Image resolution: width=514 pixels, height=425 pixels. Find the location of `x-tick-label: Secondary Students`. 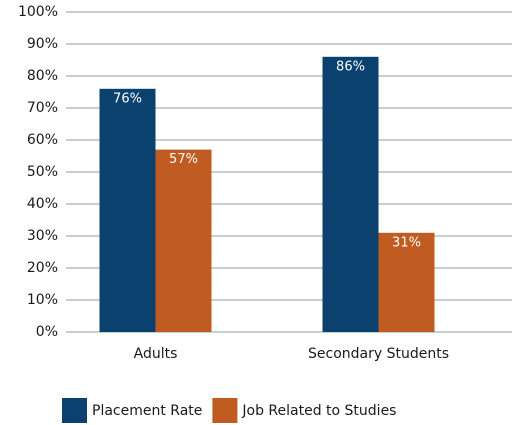

x-tick-label: Secondary Students is located at coordinates (378, 354).